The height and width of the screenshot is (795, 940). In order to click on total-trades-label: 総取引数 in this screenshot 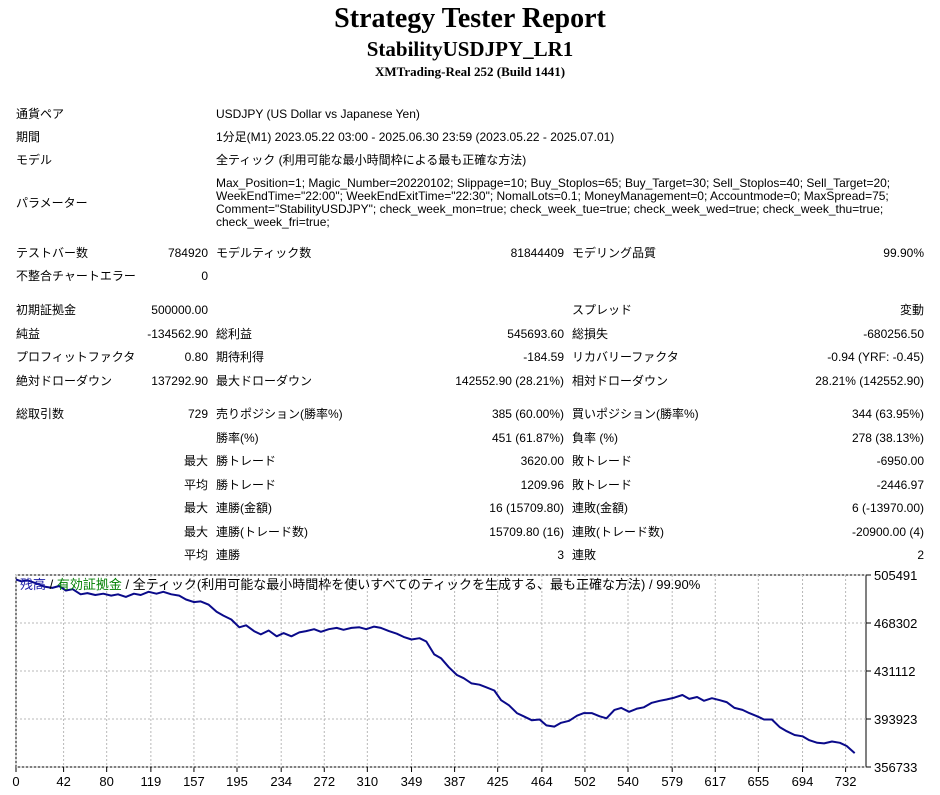, I will do `click(40, 414)`.